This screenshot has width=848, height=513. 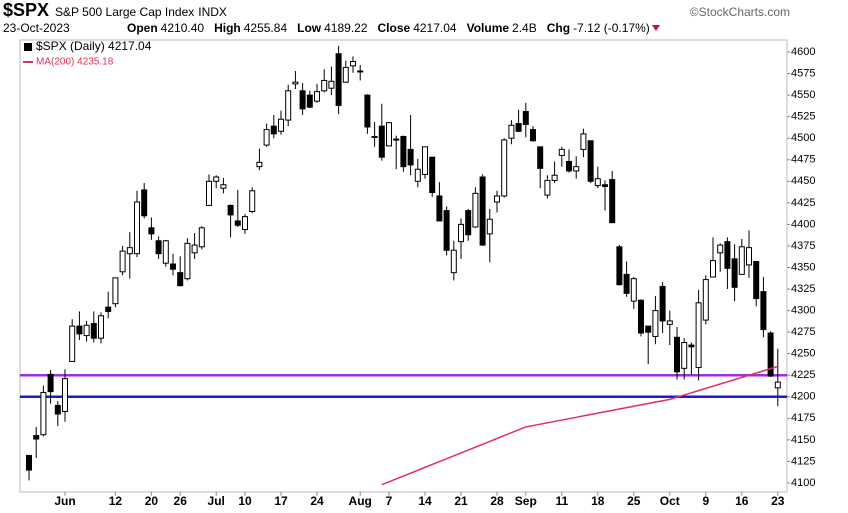 I want to click on stat-value: 2.4B, so click(x=524, y=28).